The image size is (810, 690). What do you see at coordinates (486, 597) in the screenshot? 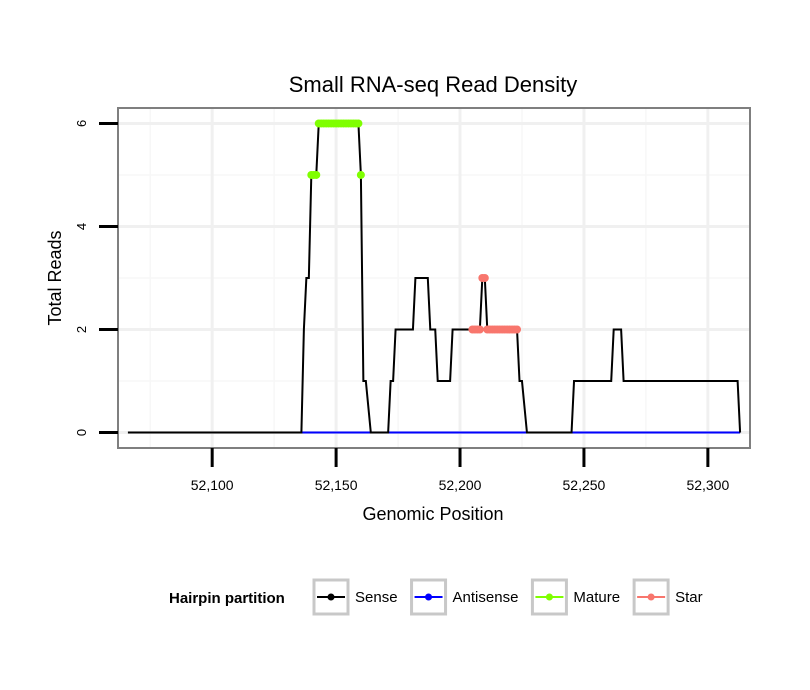
I see `legend-label-antisense: Antisense` at bounding box center [486, 597].